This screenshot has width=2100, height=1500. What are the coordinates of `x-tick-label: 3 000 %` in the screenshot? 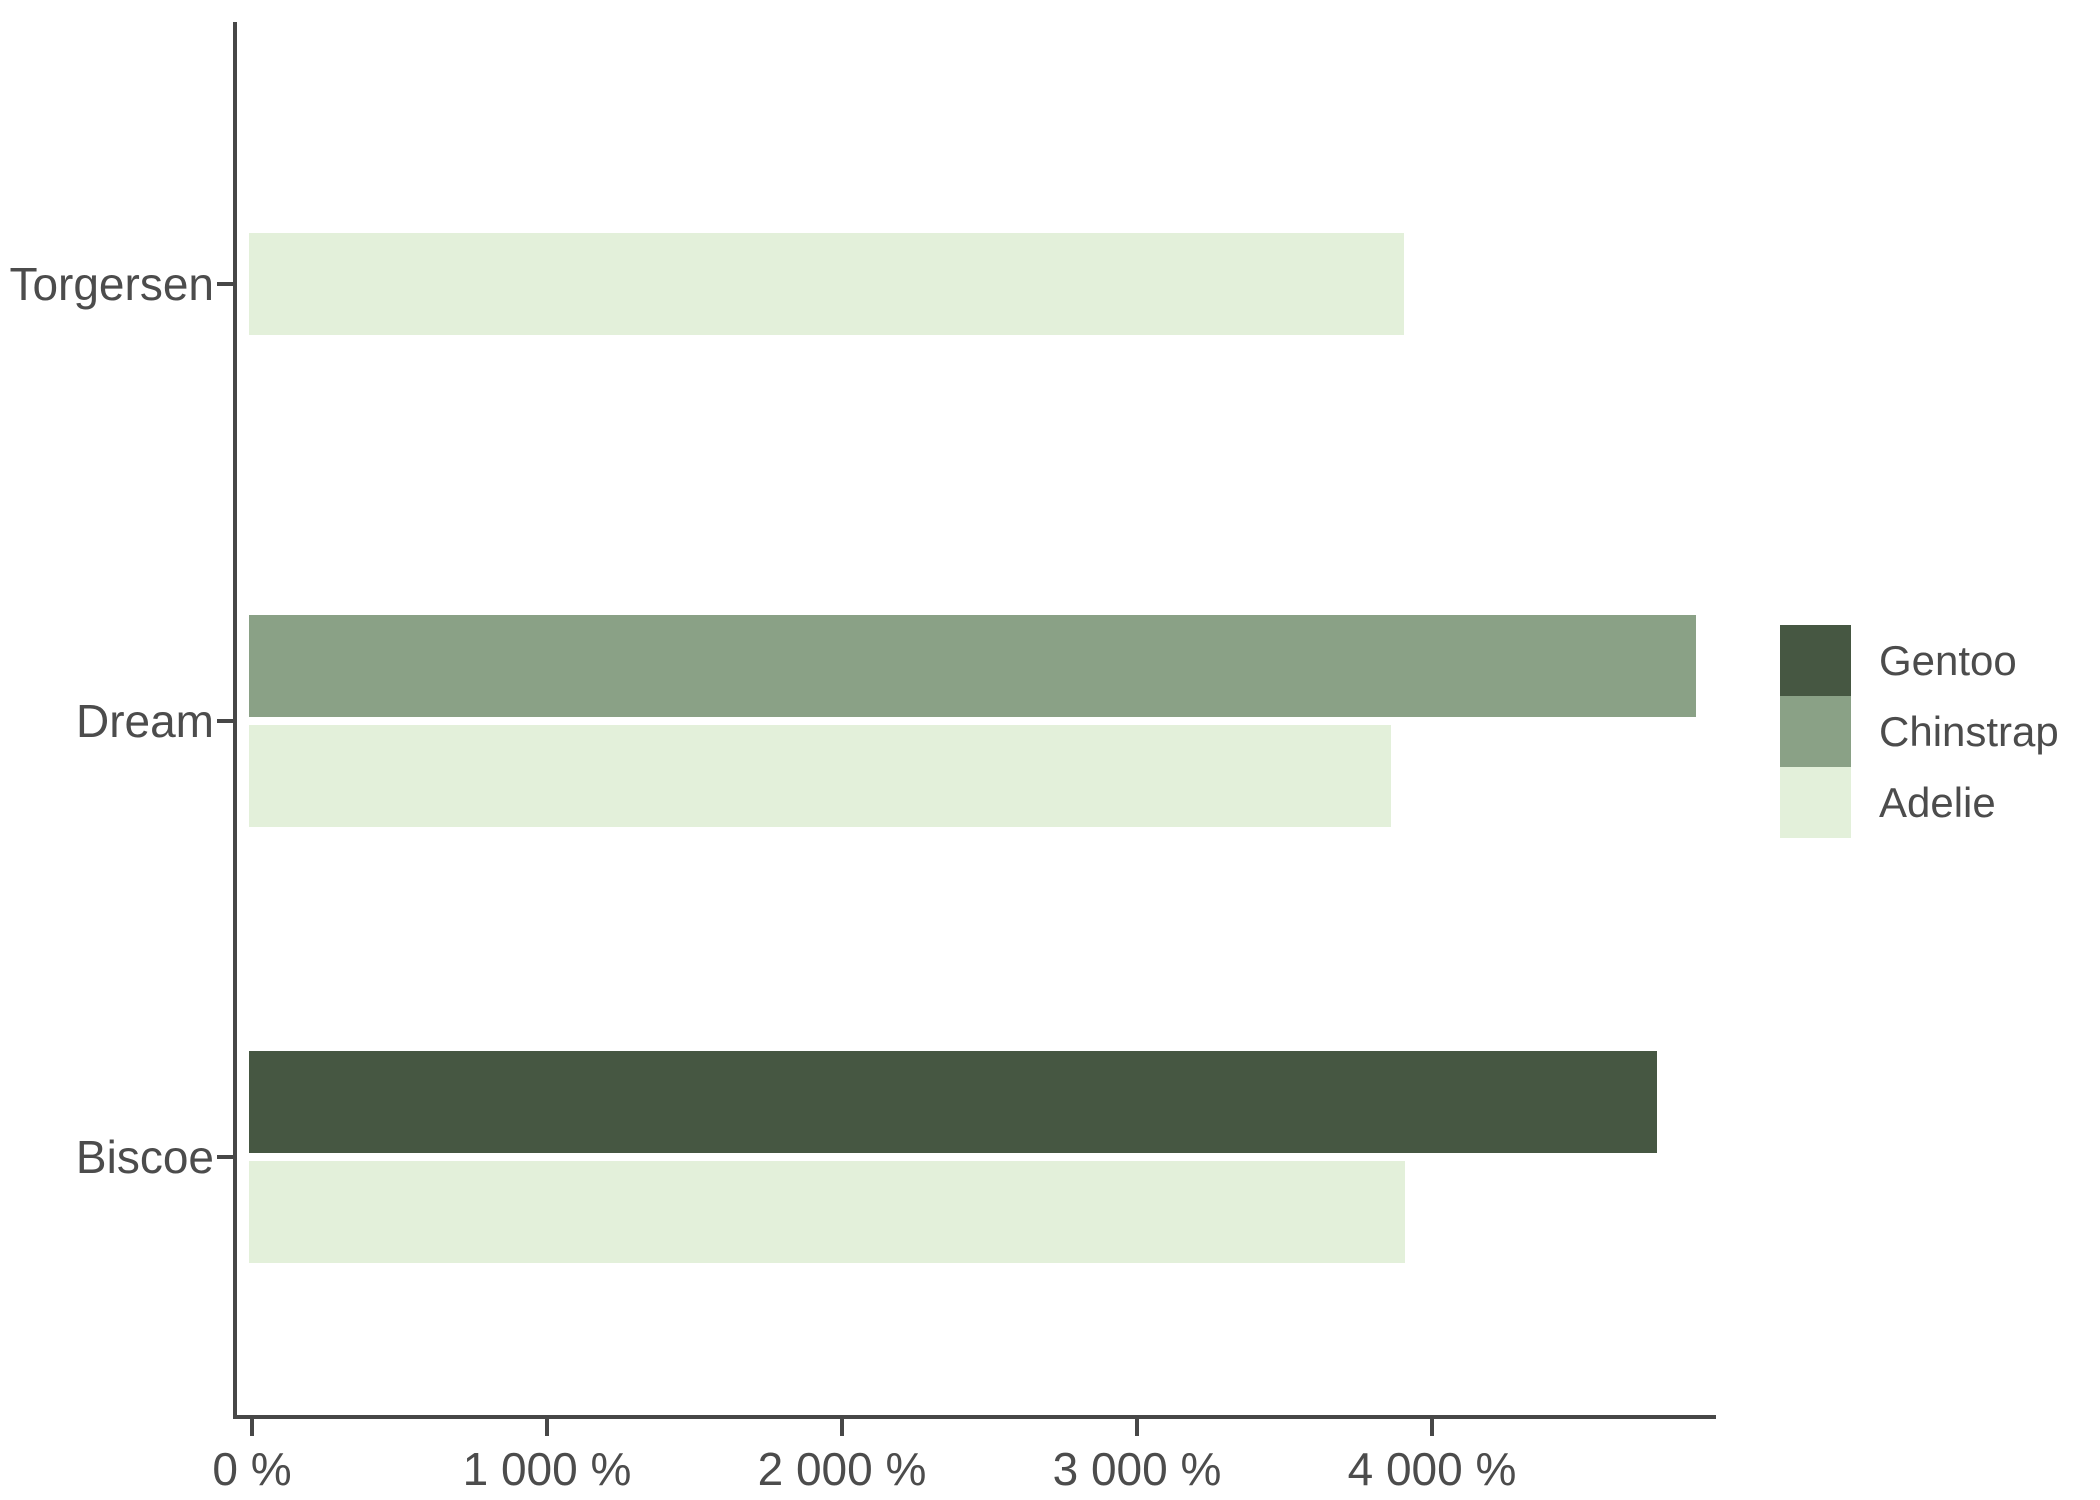 It's located at (1137, 1469).